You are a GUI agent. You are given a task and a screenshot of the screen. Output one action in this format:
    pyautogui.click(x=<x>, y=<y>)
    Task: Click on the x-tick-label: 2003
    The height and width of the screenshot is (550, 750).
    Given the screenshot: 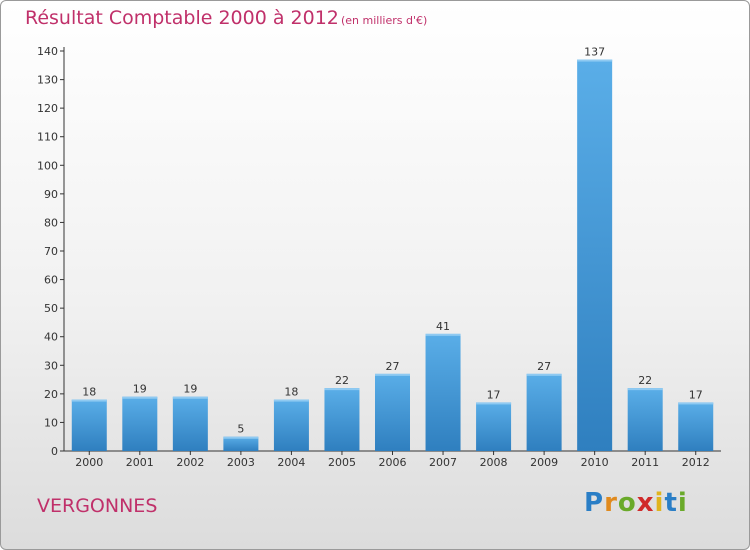 What is the action you would take?
    pyautogui.click(x=241, y=462)
    